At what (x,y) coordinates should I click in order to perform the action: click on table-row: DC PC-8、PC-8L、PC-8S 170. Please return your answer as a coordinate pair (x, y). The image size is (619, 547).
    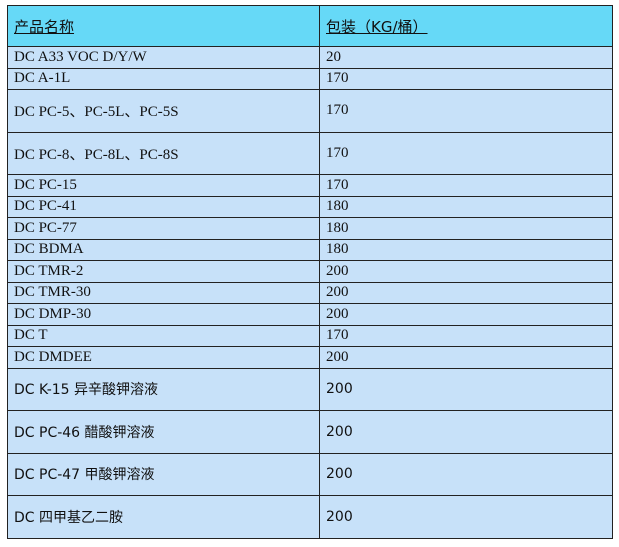
    Looking at the image, I should click on (310, 153).